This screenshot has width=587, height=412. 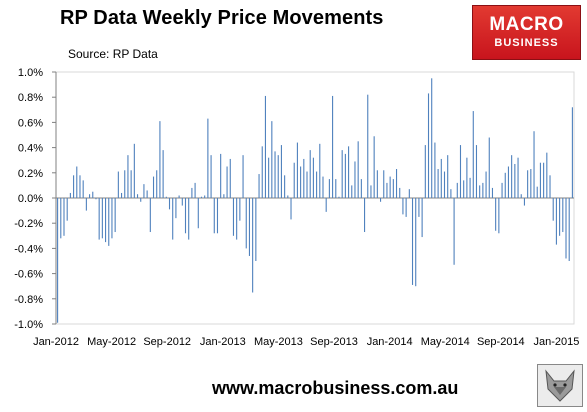 What do you see at coordinates (111, 342) in the screenshot?
I see `x-tick-label: May-2012` at bounding box center [111, 342].